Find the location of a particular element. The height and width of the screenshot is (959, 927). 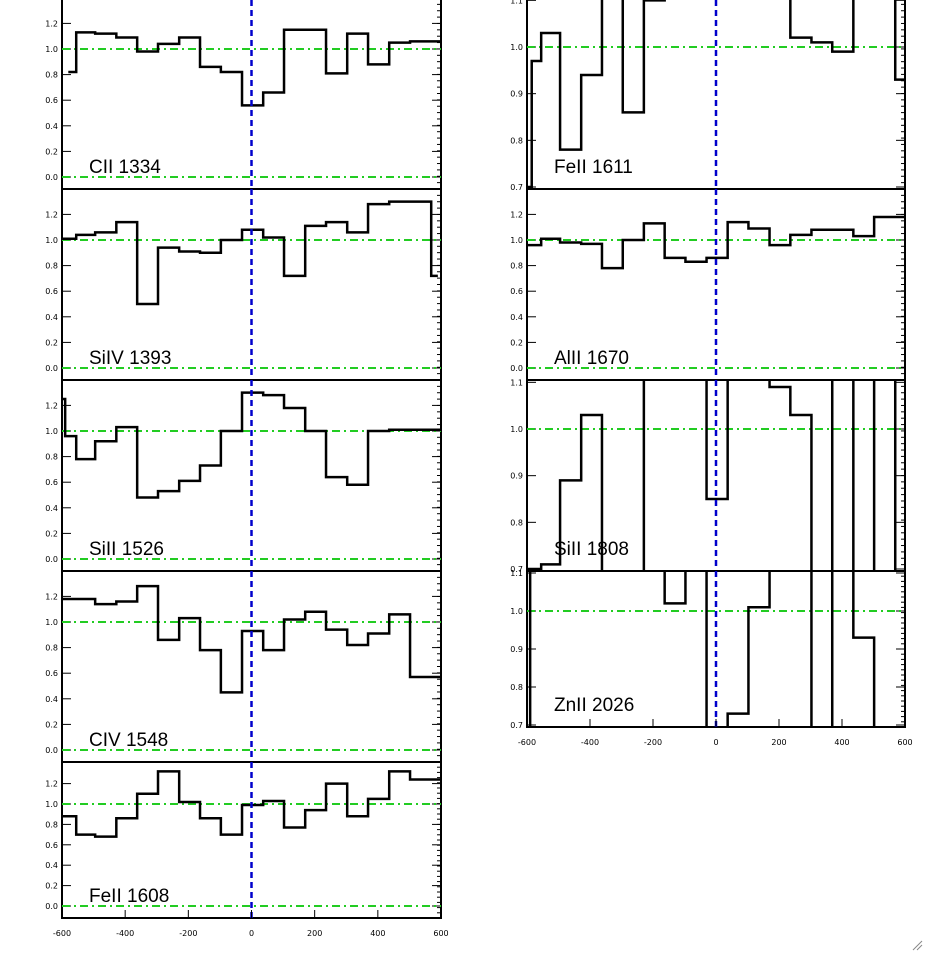

panel-6: 0.7 0.8 0.9 1.0 1.1 FeII 1611 is located at coordinates (708, 96).